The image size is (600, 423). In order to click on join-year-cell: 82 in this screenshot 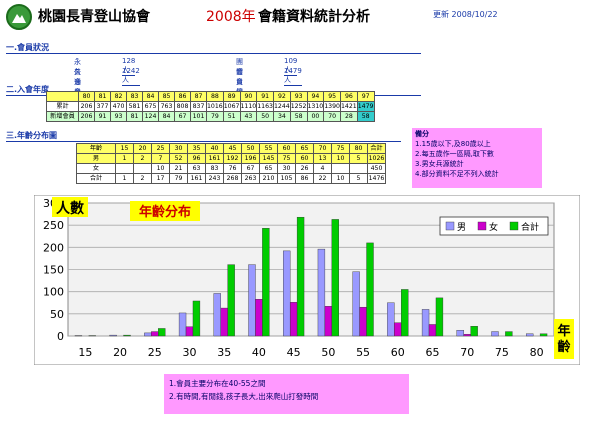, I will do `click(118, 96)`.